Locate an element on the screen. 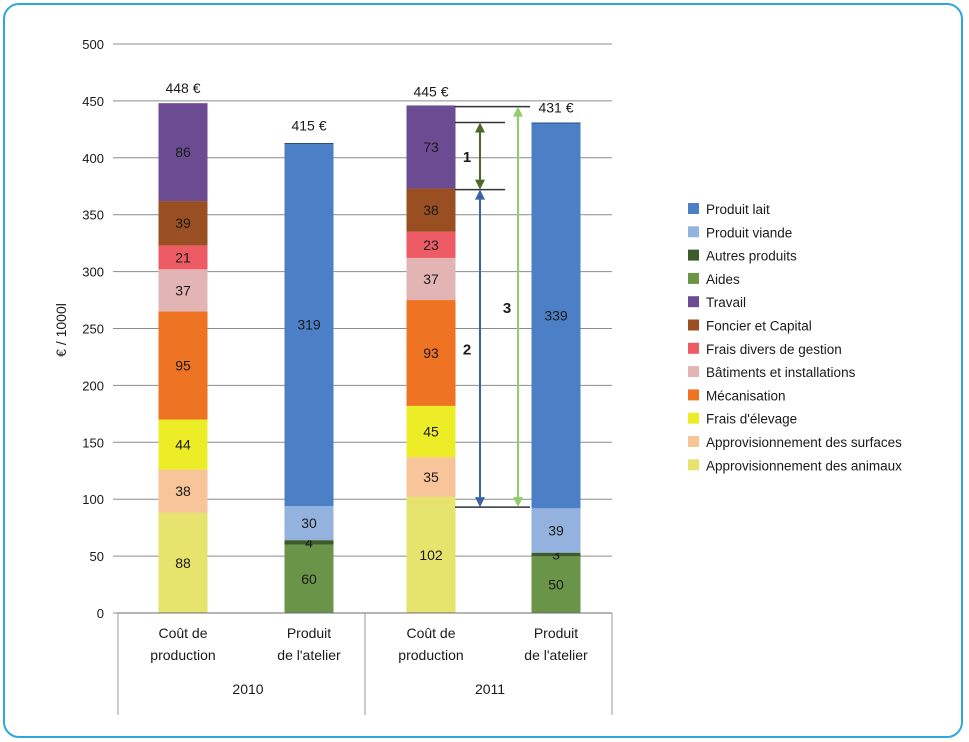  y-tick-label: 450 is located at coordinates (93, 101).